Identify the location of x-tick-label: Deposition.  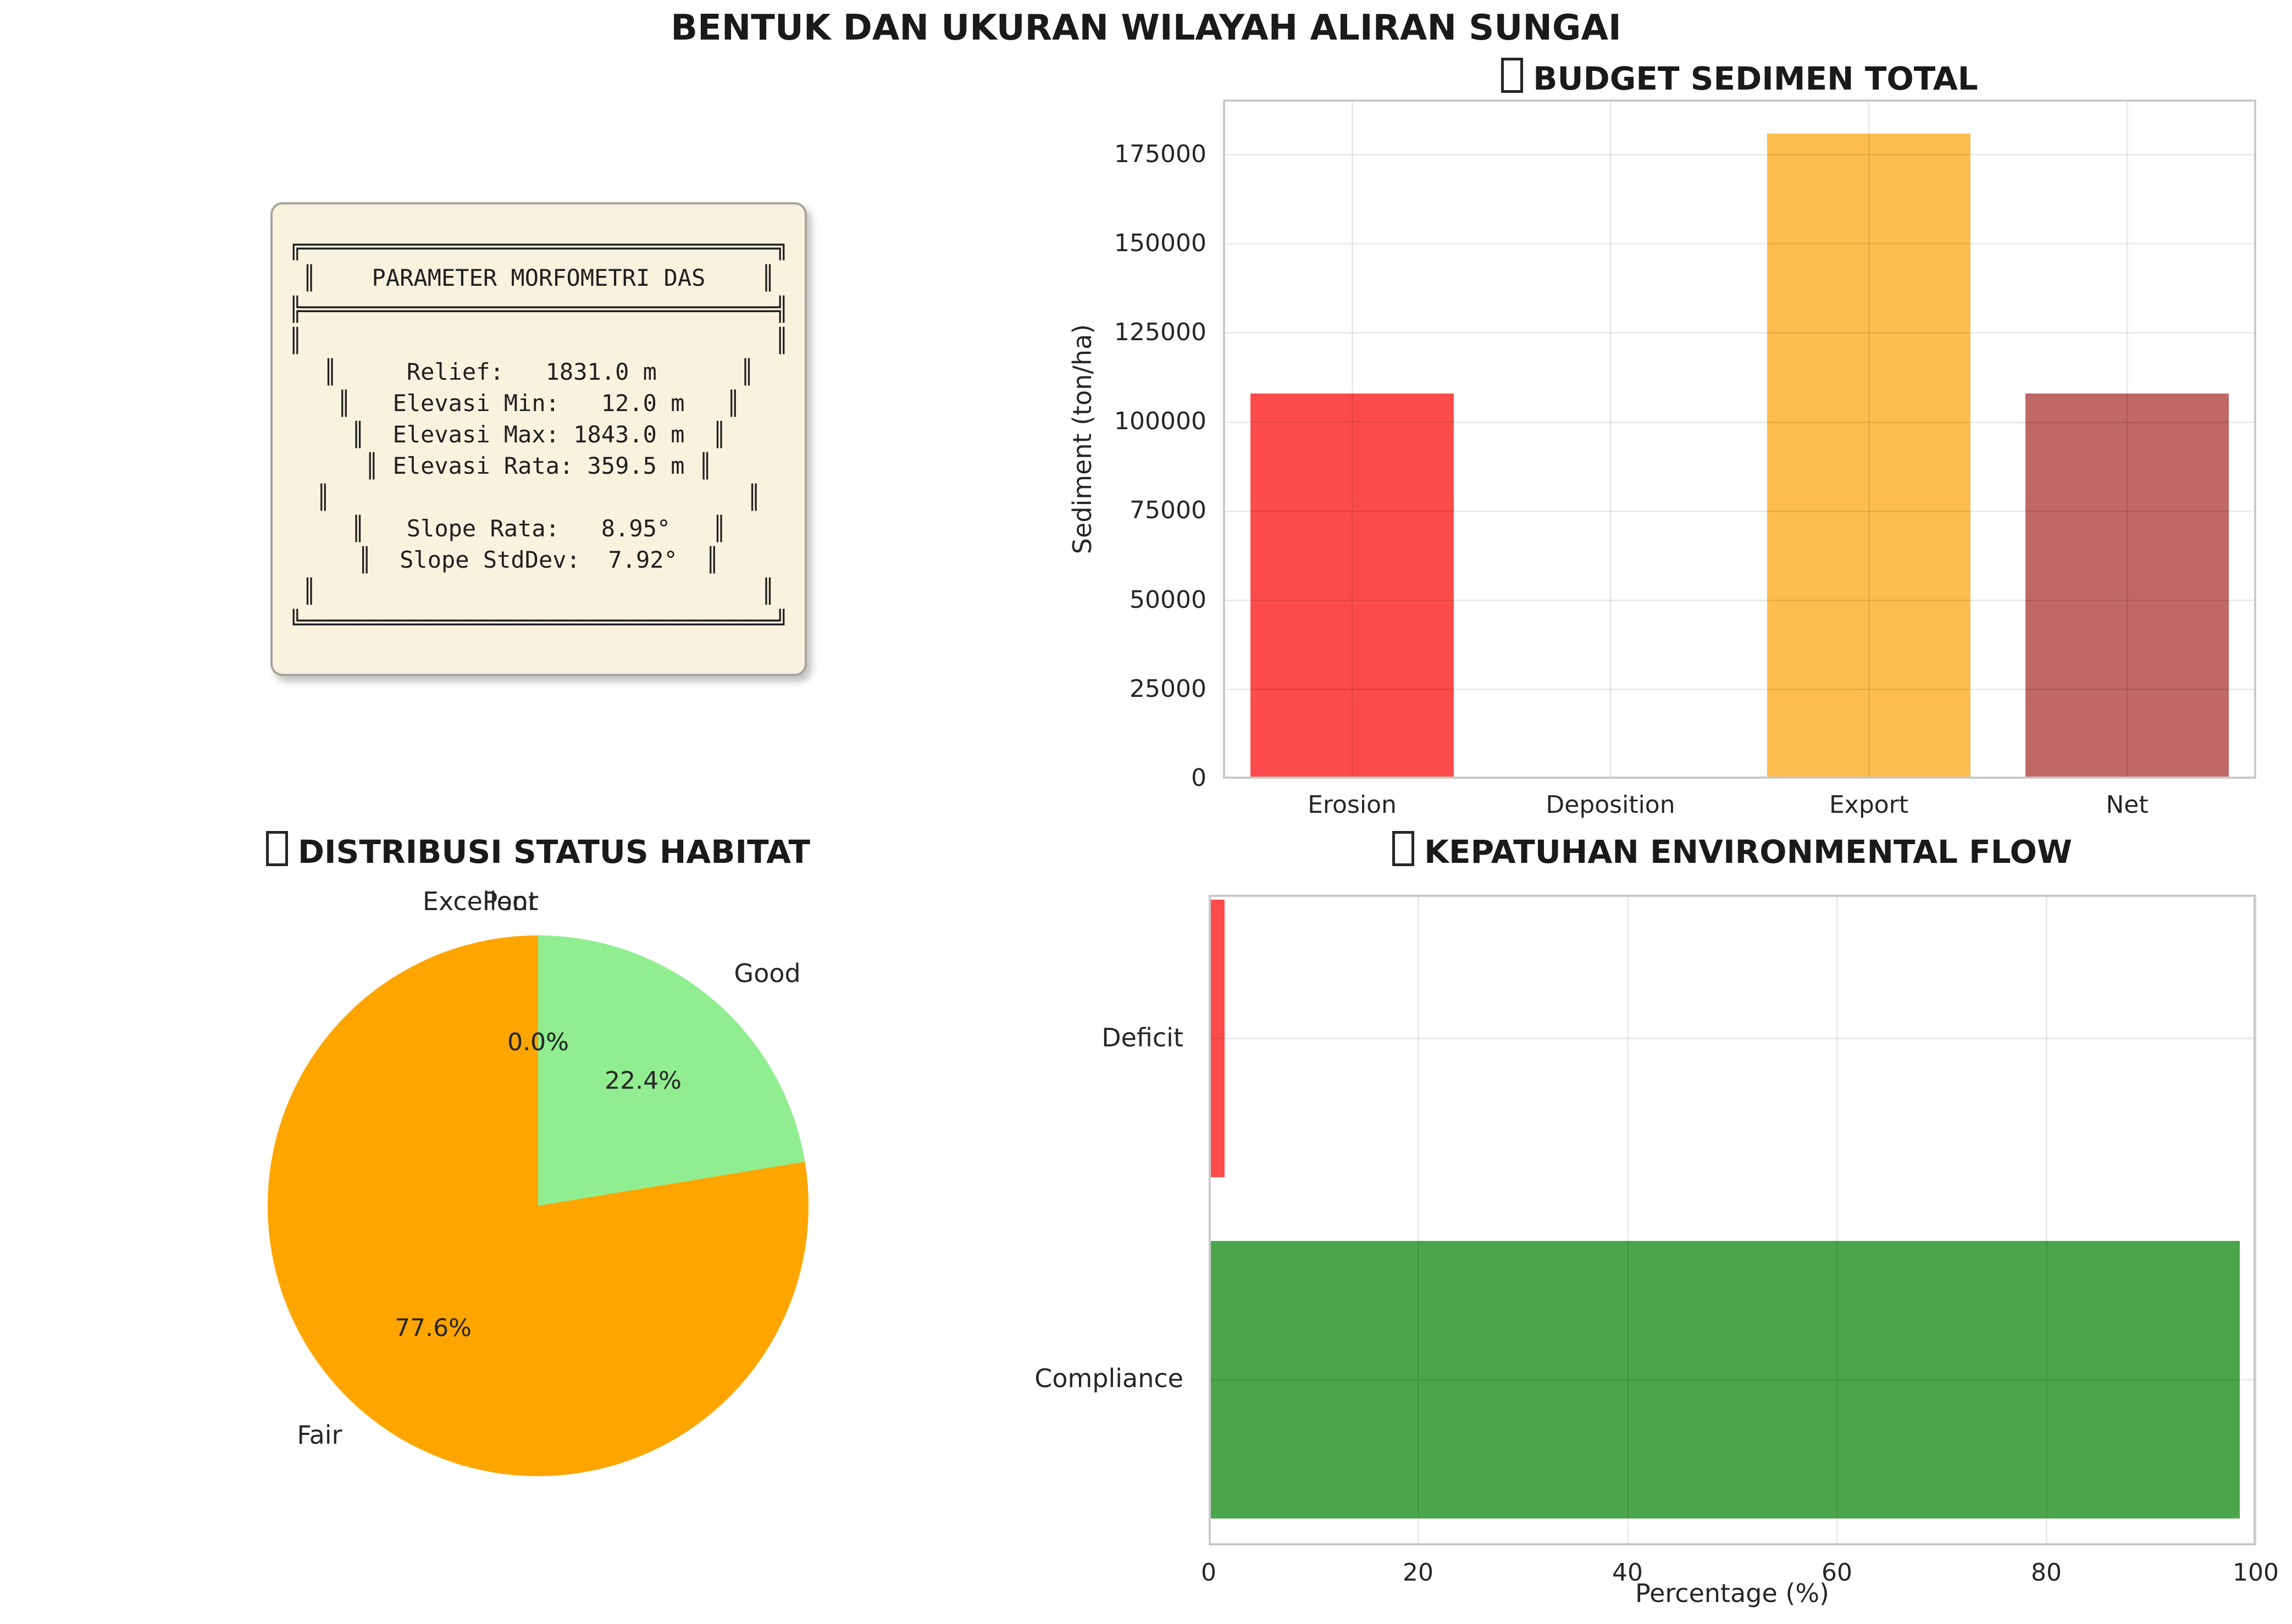
(1610, 805).